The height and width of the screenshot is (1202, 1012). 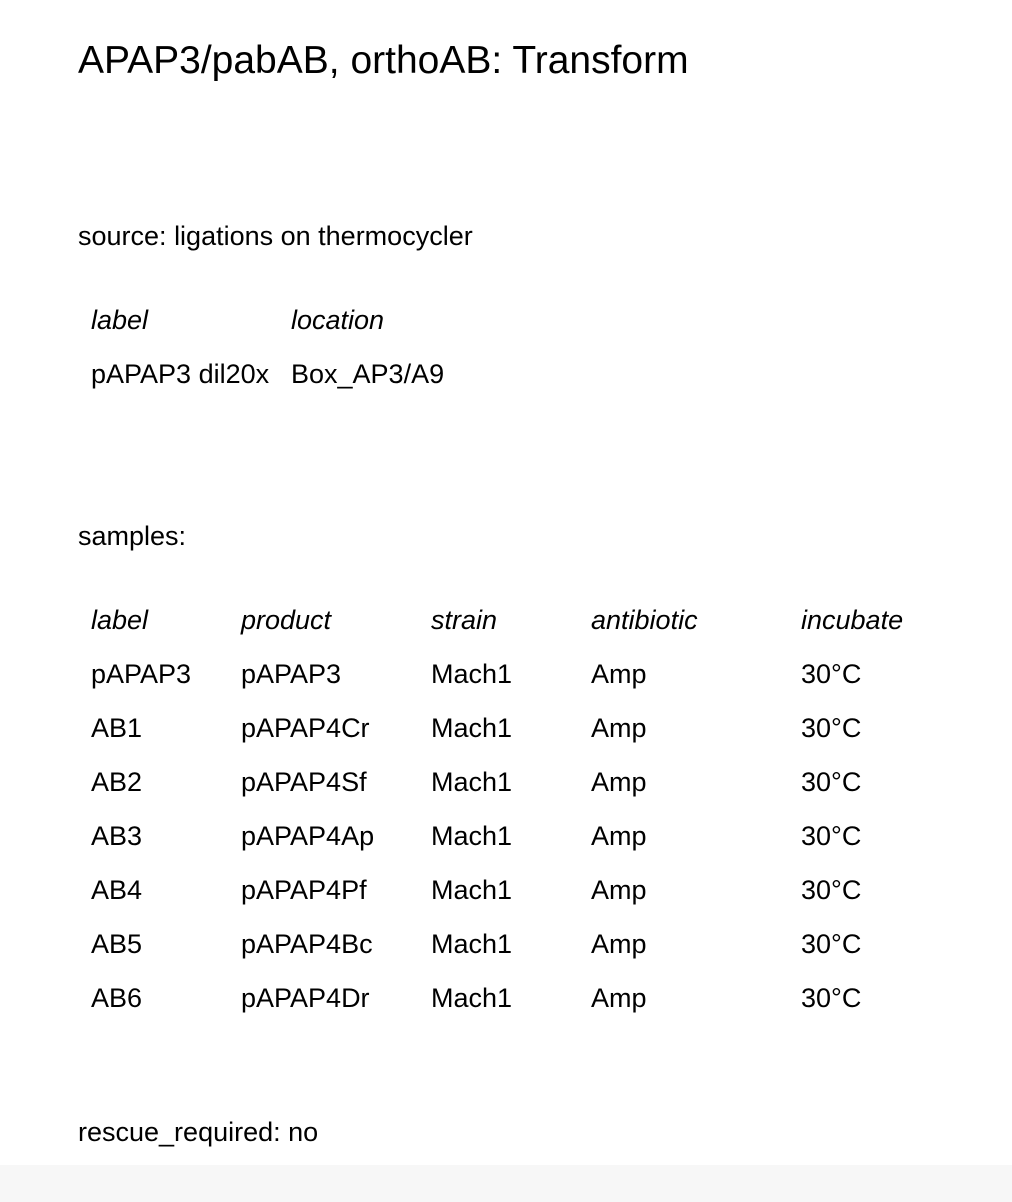 I want to click on samples-row: AB3 pAPAP4Ap Mach1 Amp 30°C, so click(x=541, y=847).